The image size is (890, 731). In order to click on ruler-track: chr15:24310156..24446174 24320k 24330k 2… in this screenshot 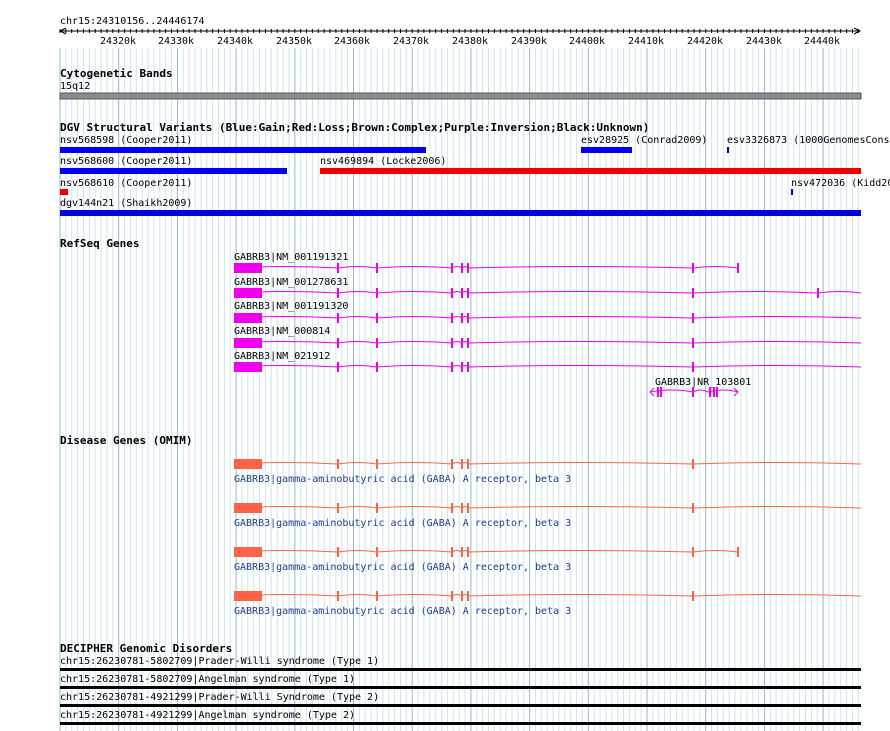, I will do `click(460, 31)`.